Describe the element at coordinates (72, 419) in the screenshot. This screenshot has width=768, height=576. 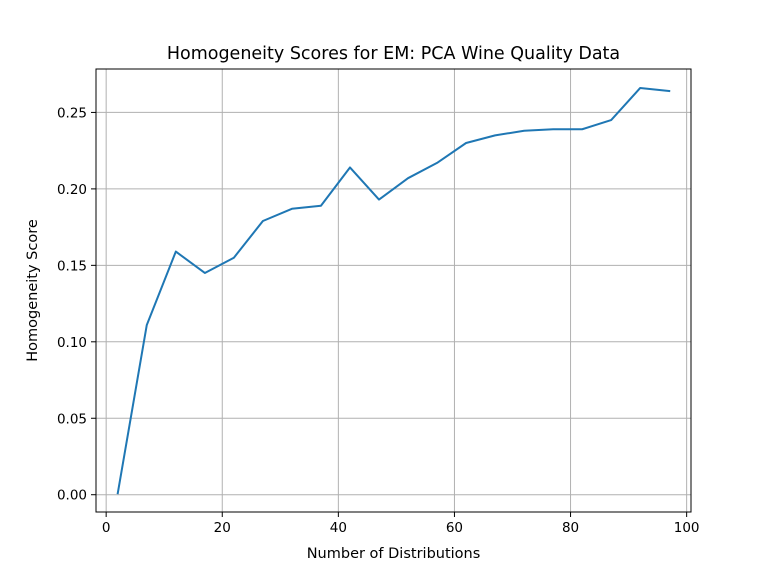
I see `y-tick-label: 0.05` at that location.